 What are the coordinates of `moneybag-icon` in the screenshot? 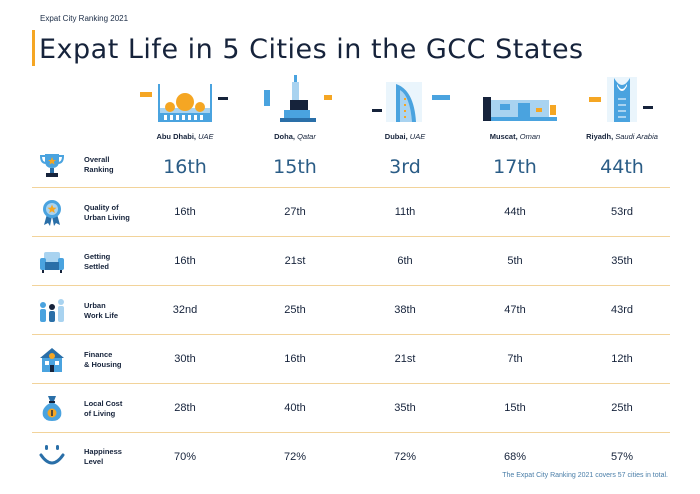 It's located at (52, 408).